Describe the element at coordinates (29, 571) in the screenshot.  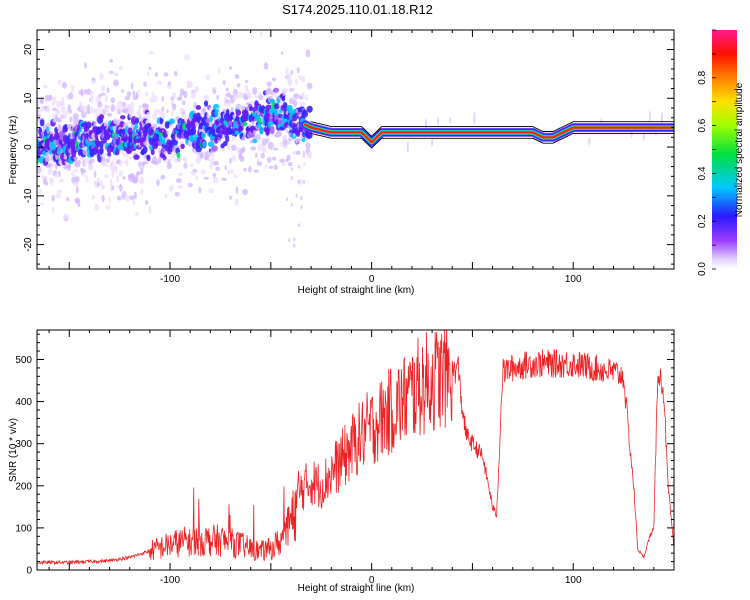
I see `snr-y-tick-label: 0` at that location.